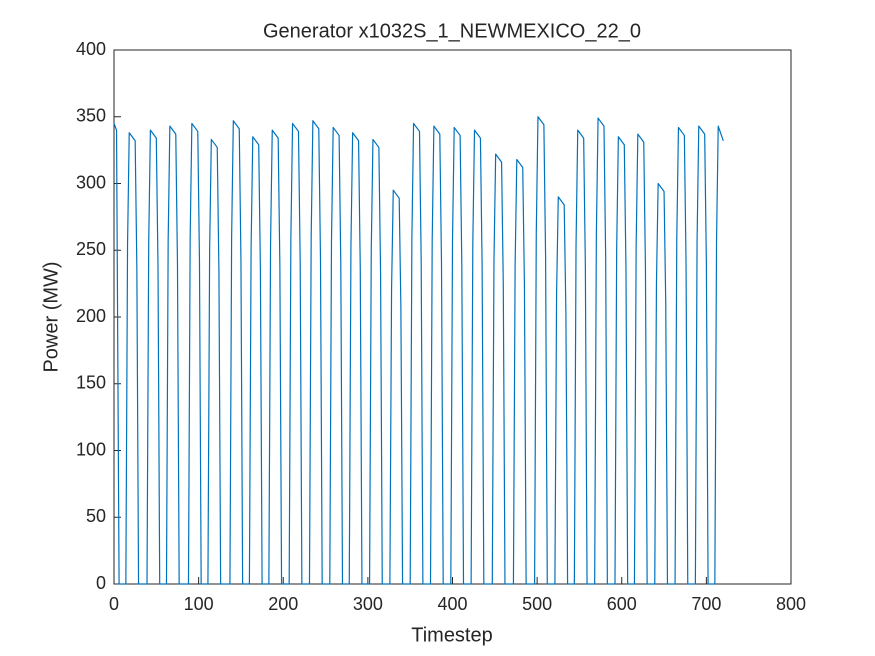 Image resolution: width=875 pixels, height=656 pixels. What do you see at coordinates (452, 635) in the screenshot?
I see `x-axis-label: Timestep` at bounding box center [452, 635].